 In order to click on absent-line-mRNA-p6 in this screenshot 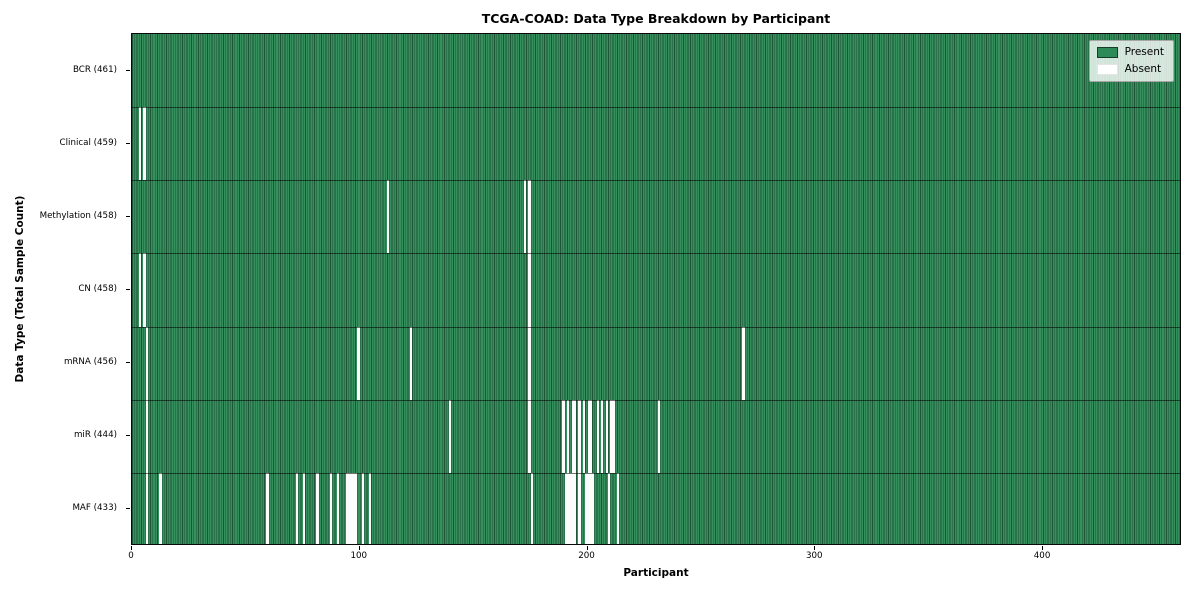, I will do `click(146, 363)`.